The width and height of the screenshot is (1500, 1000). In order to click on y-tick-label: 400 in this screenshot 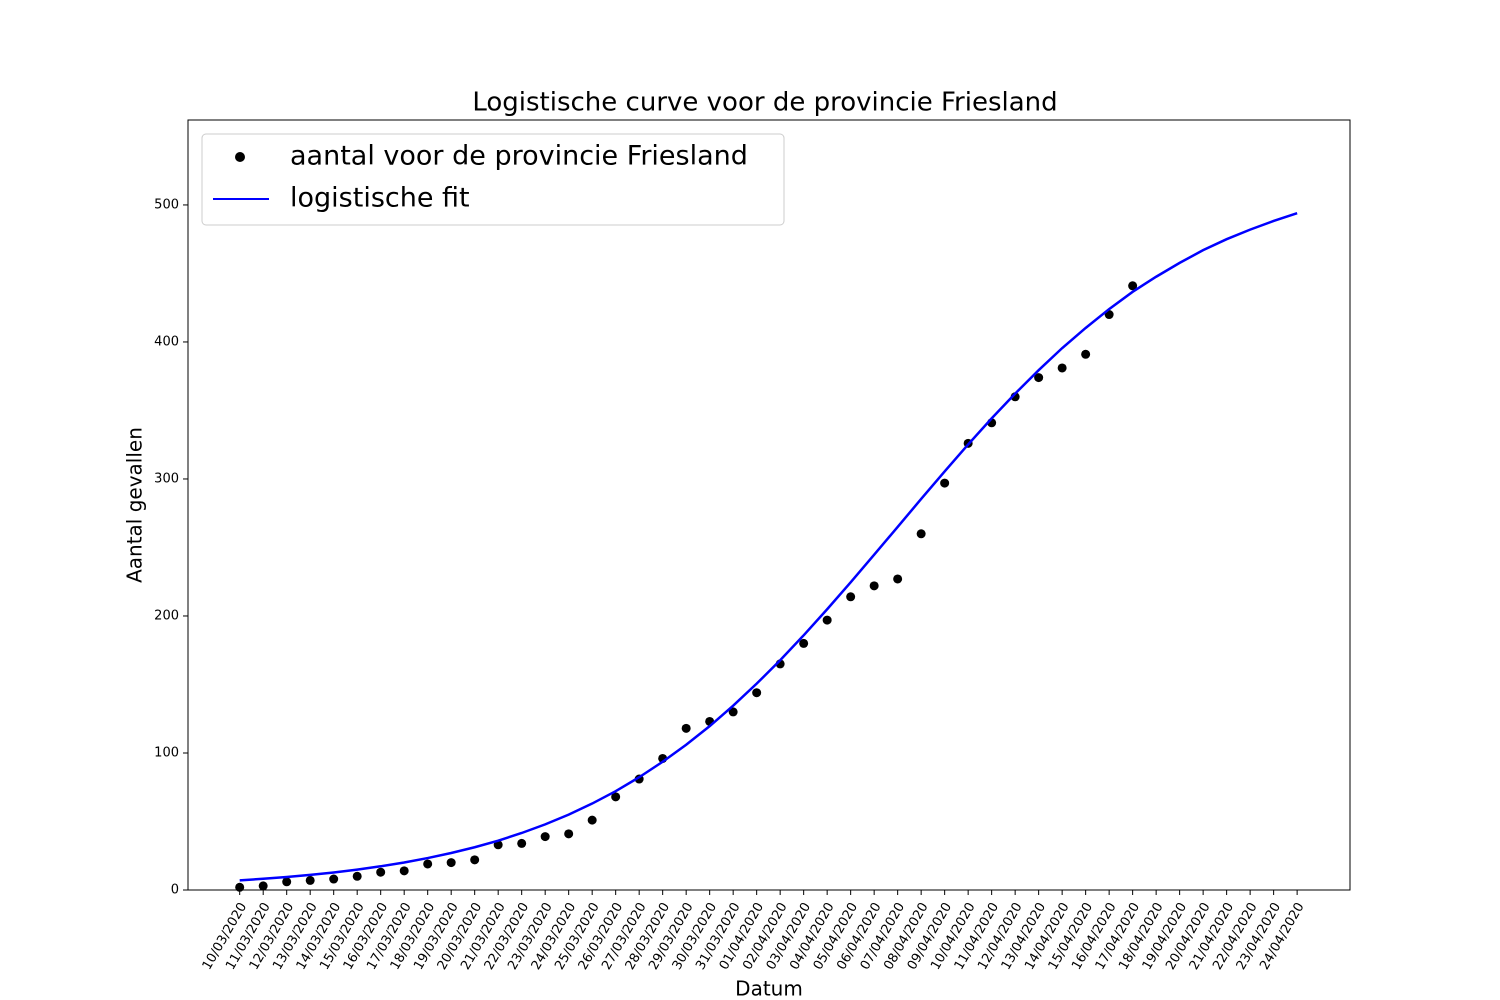, I will do `click(166, 341)`.